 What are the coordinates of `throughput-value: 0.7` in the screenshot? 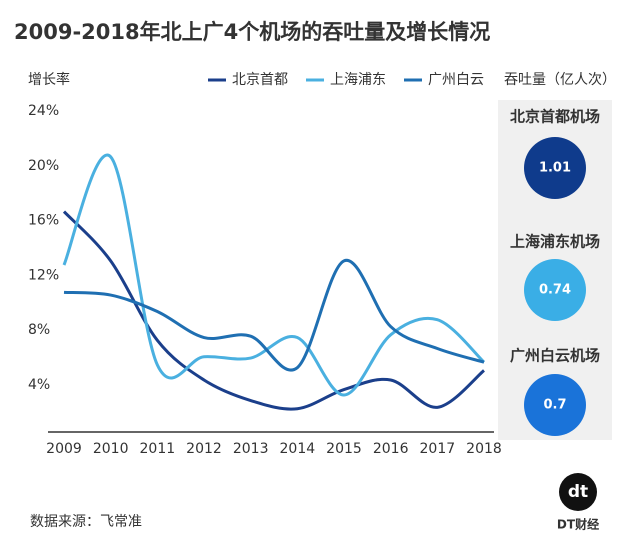 It's located at (554, 405).